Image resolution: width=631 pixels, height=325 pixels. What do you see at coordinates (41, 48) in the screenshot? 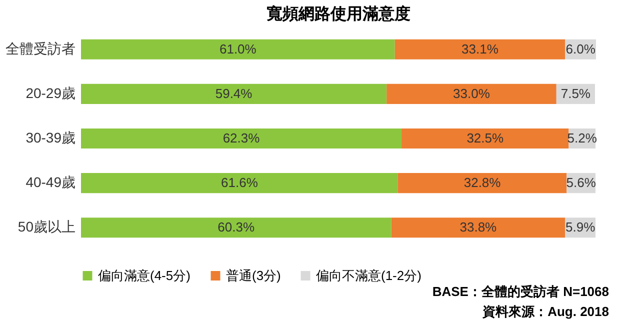
I see `y-tick-label: 全體受訪者` at bounding box center [41, 48].